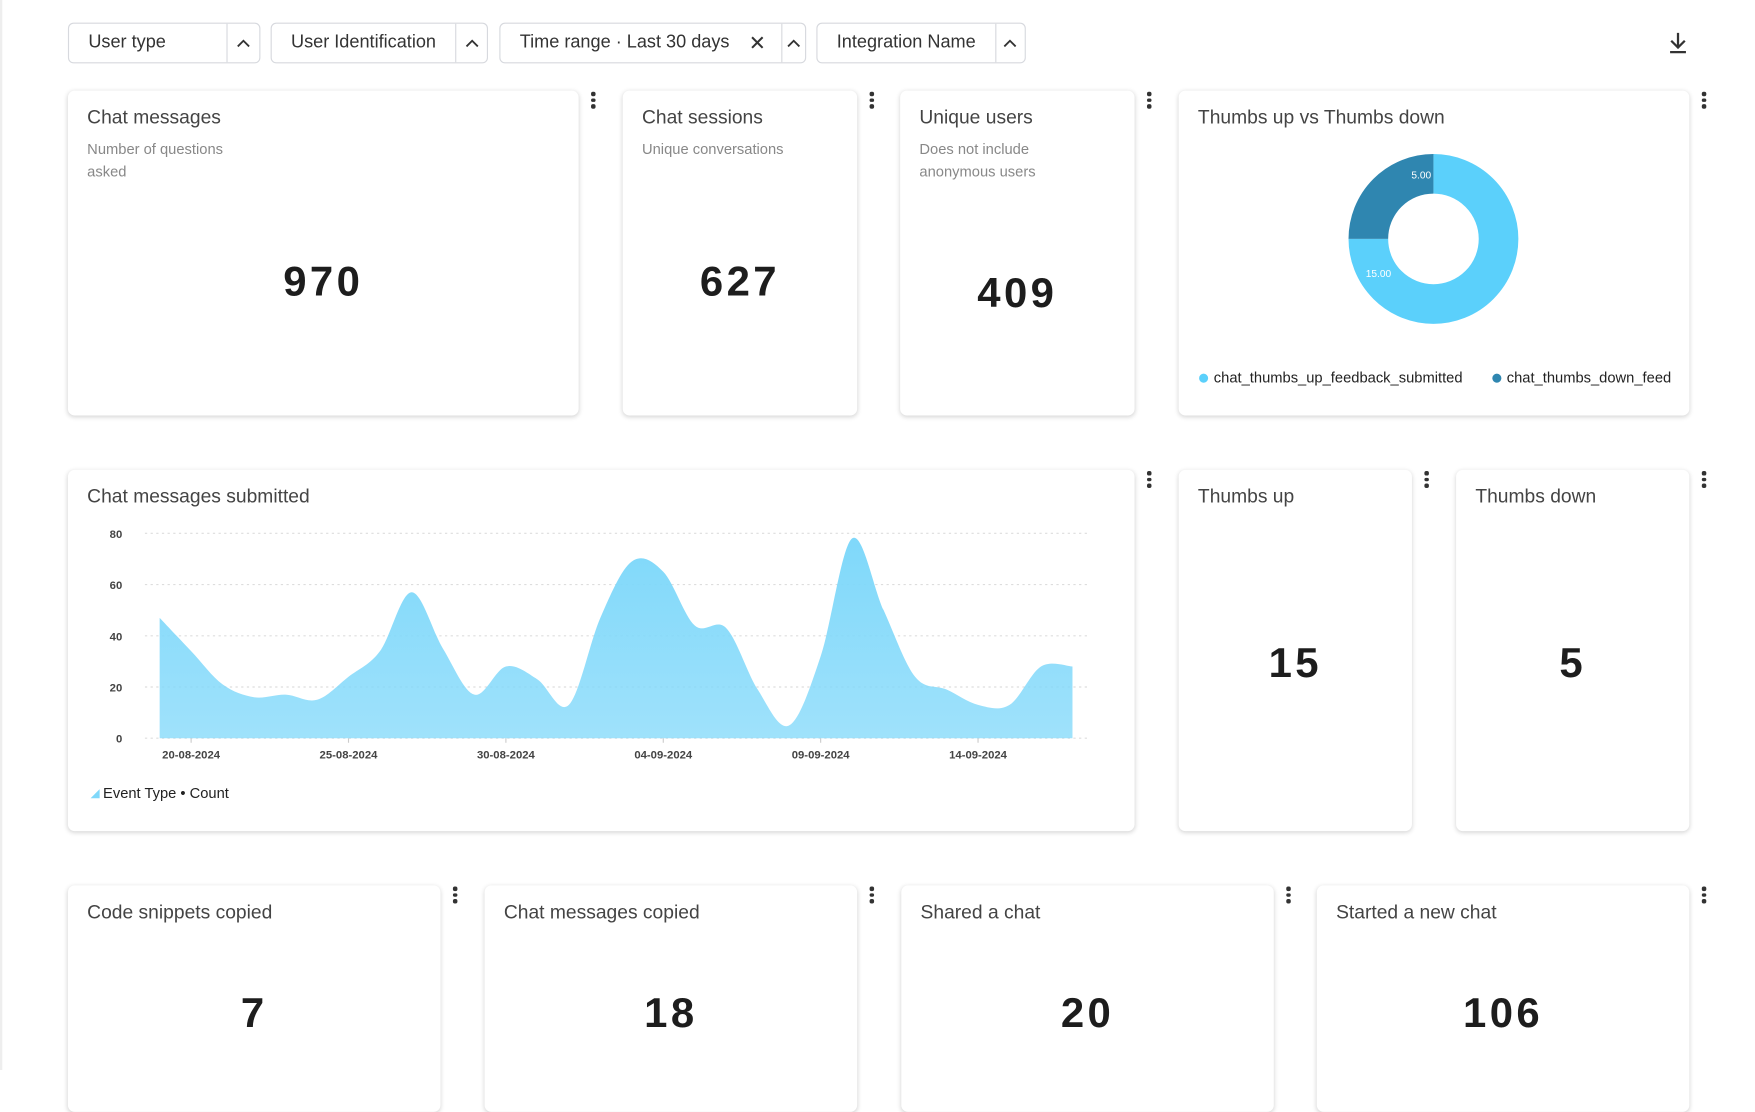 The width and height of the screenshot is (1755, 1112). Describe the element at coordinates (154, 117) in the screenshot. I see `card-title: Chat messages` at that location.